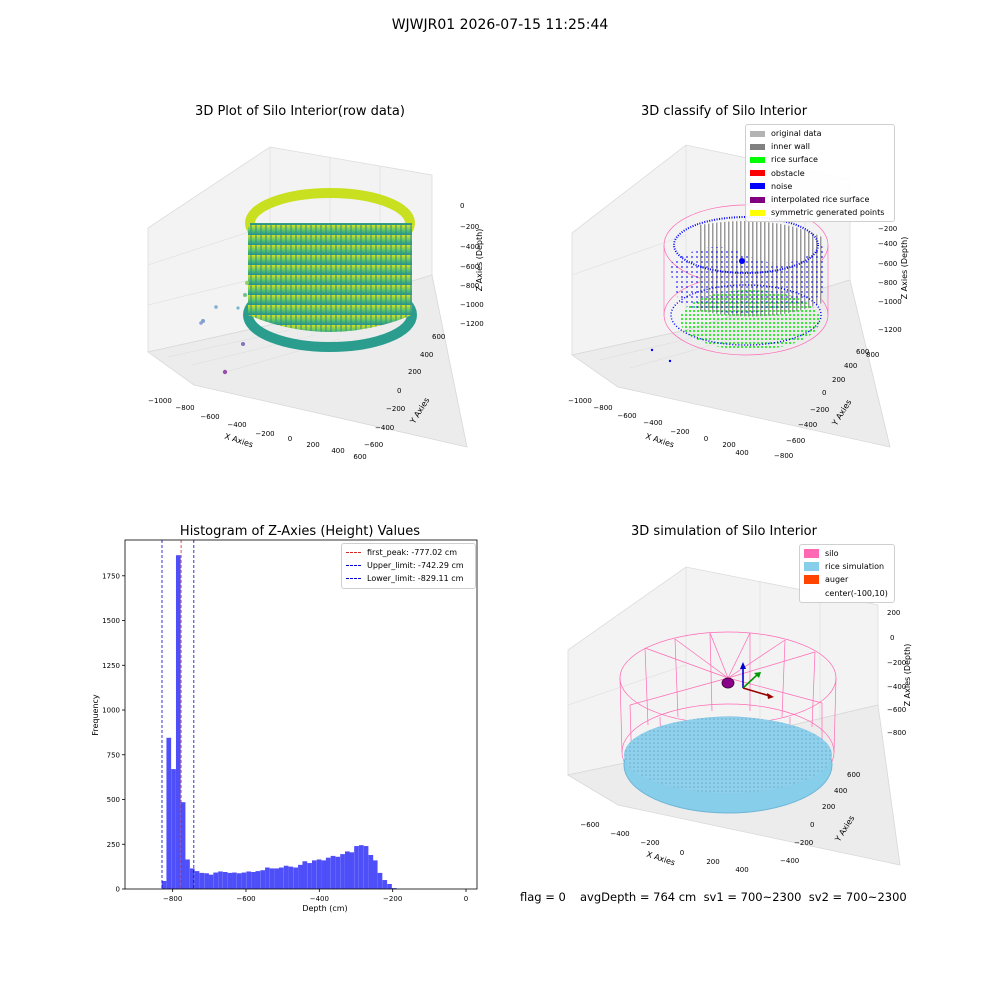 This screenshot has width=1000, height=1000. I want to click on svg-text: −1000, so click(890, 302).